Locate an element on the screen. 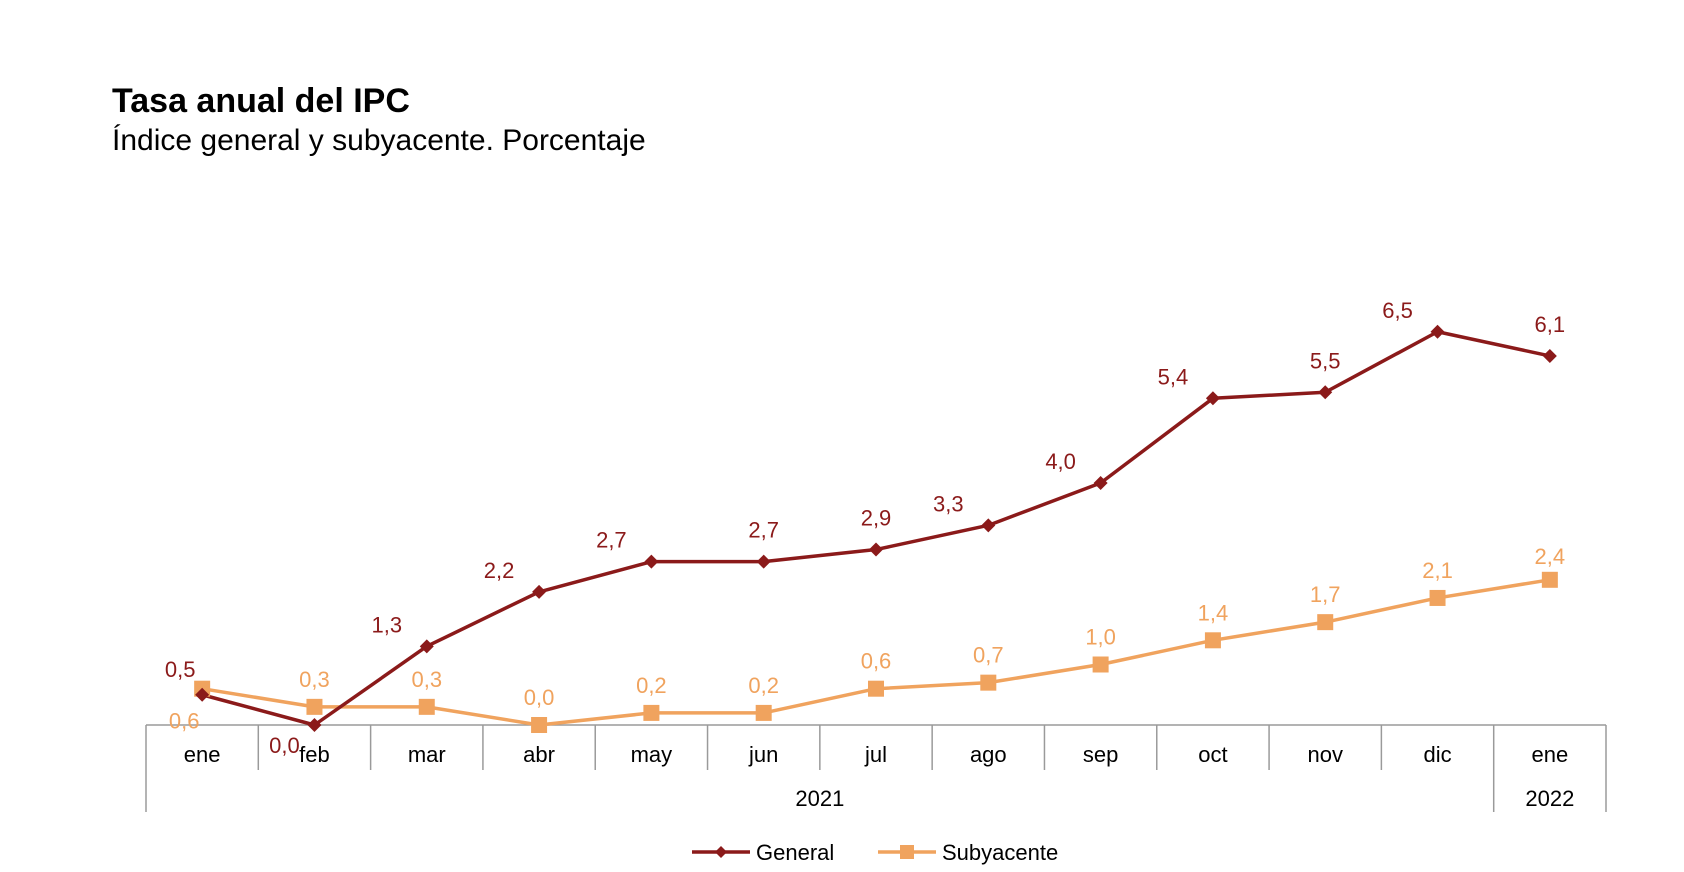 The height and width of the screenshot is (872, 1684). data-label-general: 5,4 is located at coordinates (1173, 376).